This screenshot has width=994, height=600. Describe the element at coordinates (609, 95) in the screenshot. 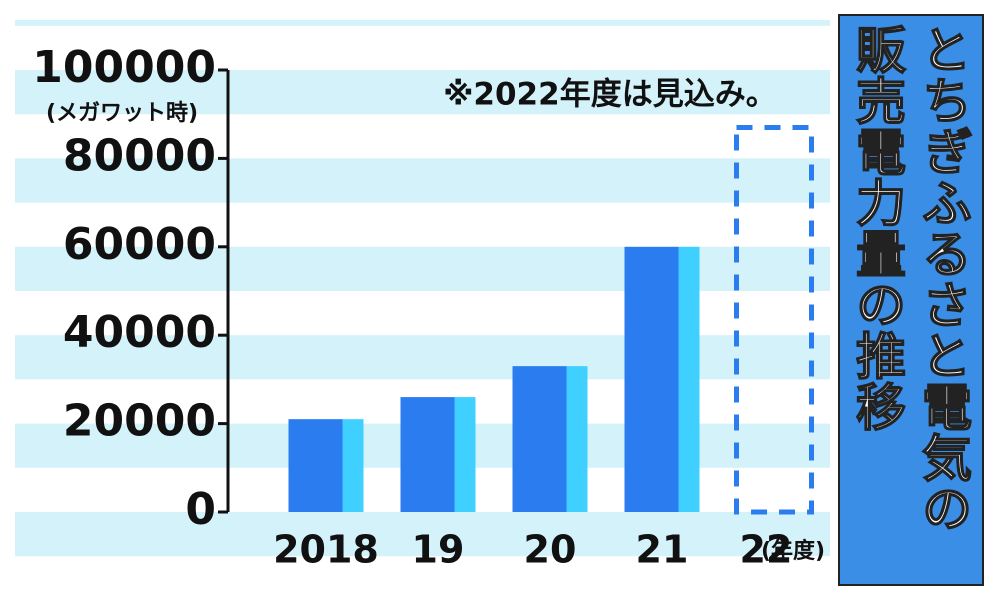

I see `note: ※2022年度は見込み。` at that location.